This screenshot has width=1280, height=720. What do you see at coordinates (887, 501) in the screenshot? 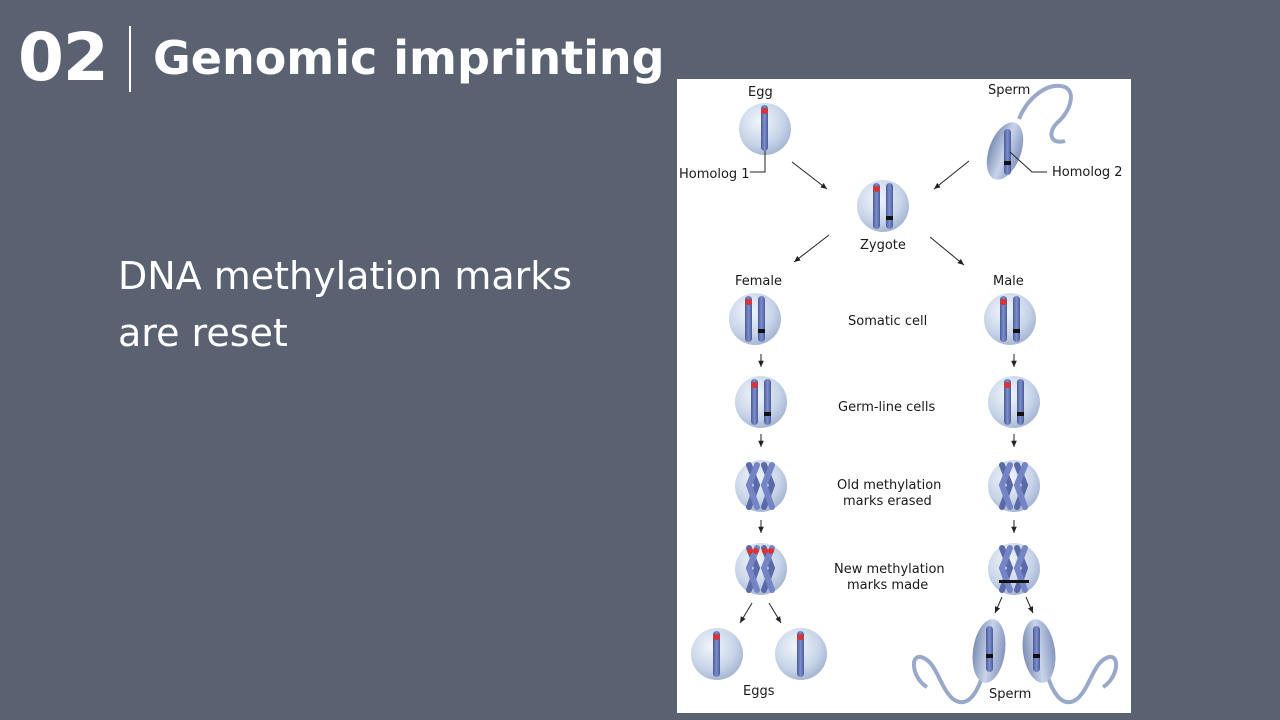
I see `stage-erased-label-2: marks erased` at bounding box center [887, 501].